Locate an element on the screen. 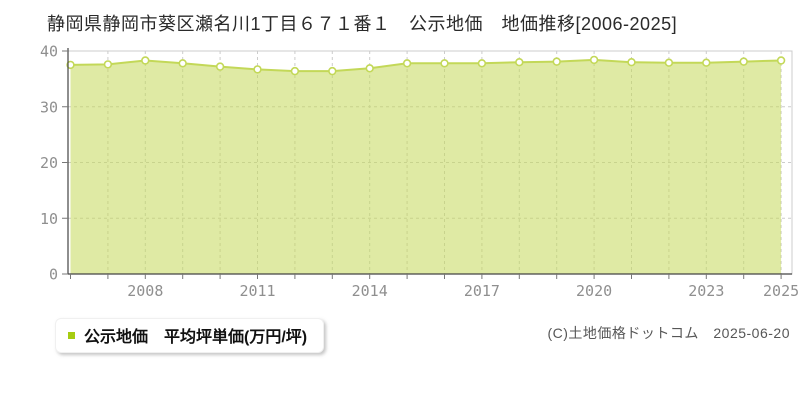  legend-label: 公示地価 平均坪単価(万円/坪) is located at coordinates (196, 337).